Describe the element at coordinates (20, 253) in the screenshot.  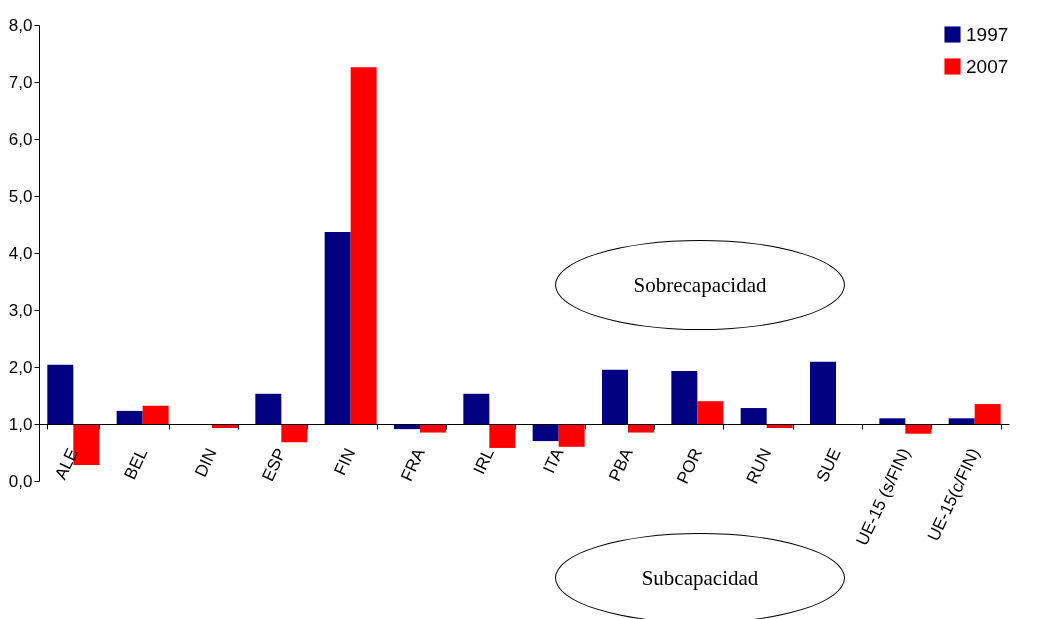
I see `y-tick-label: 4,0` at that location.